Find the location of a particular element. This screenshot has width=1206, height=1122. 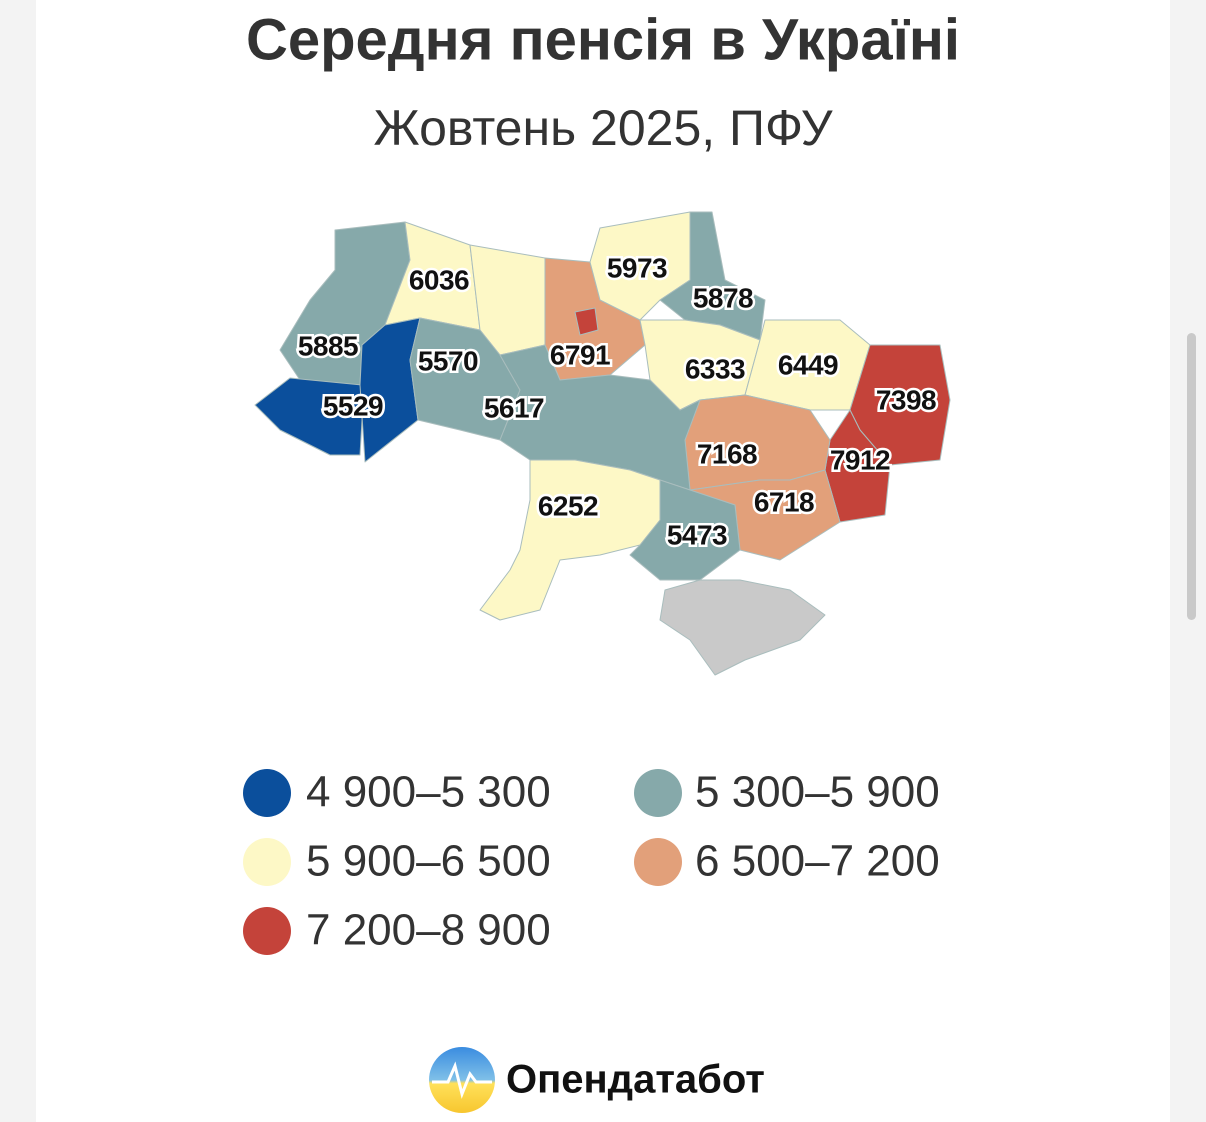

region-label: 6449 is located at coordinates (808, 364).